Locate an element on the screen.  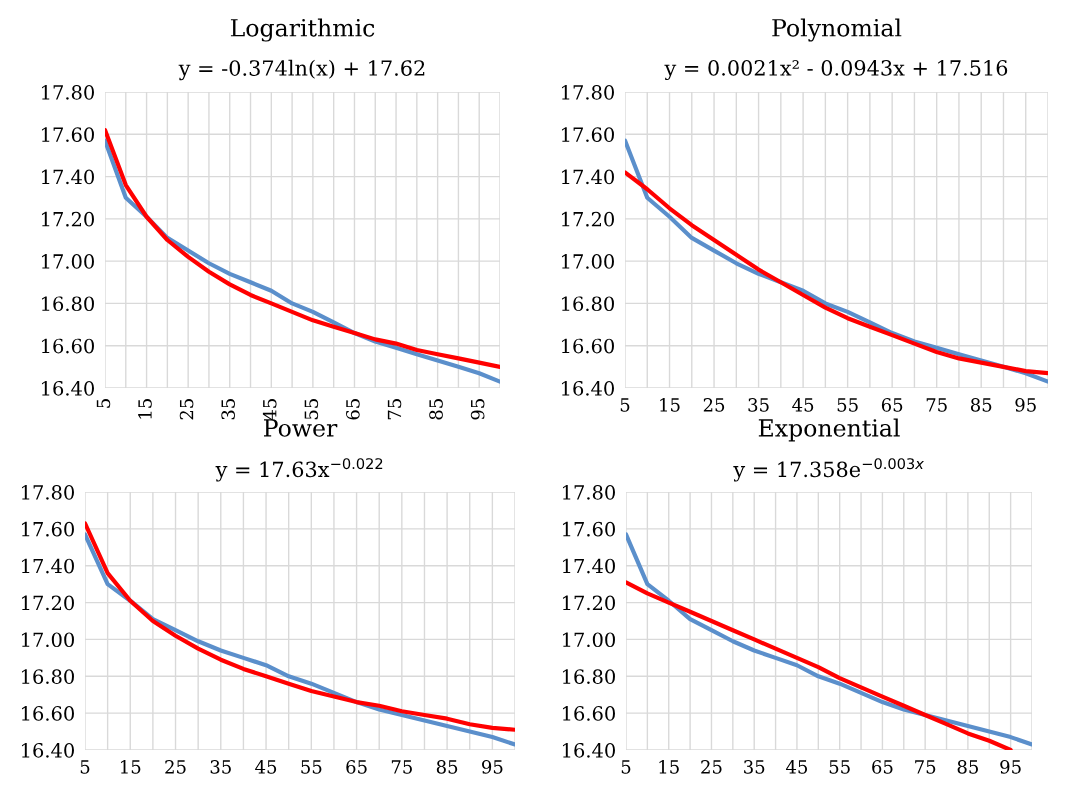
chart-subtitle: y = 17.63x$^{−0.022}$ is located at coordinates (299, 470).